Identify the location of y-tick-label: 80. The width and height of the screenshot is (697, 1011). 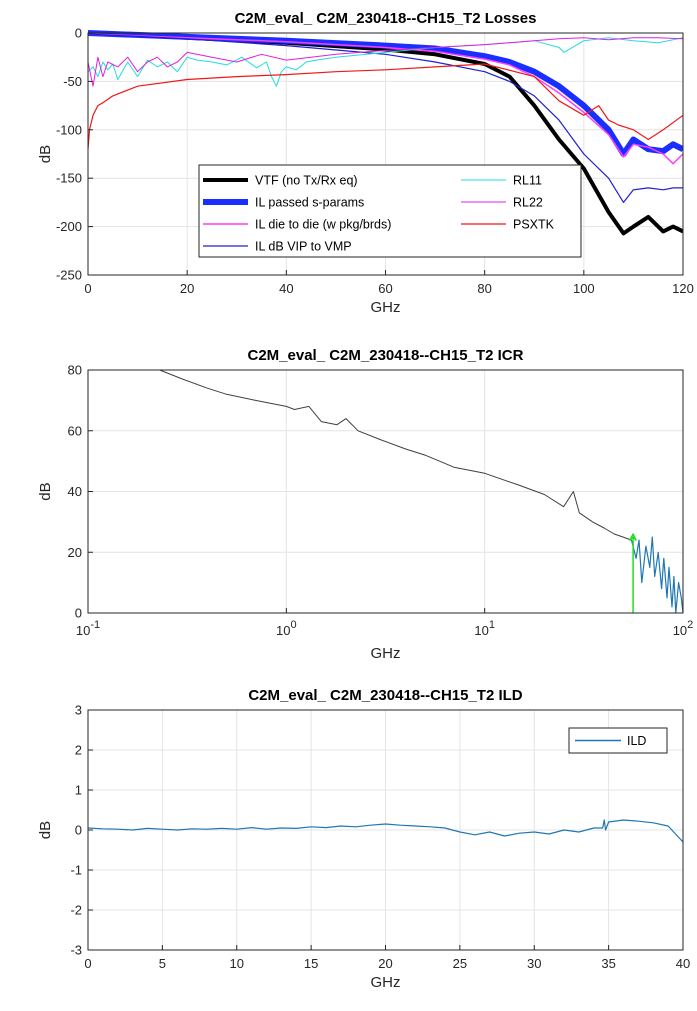
(75, 370).